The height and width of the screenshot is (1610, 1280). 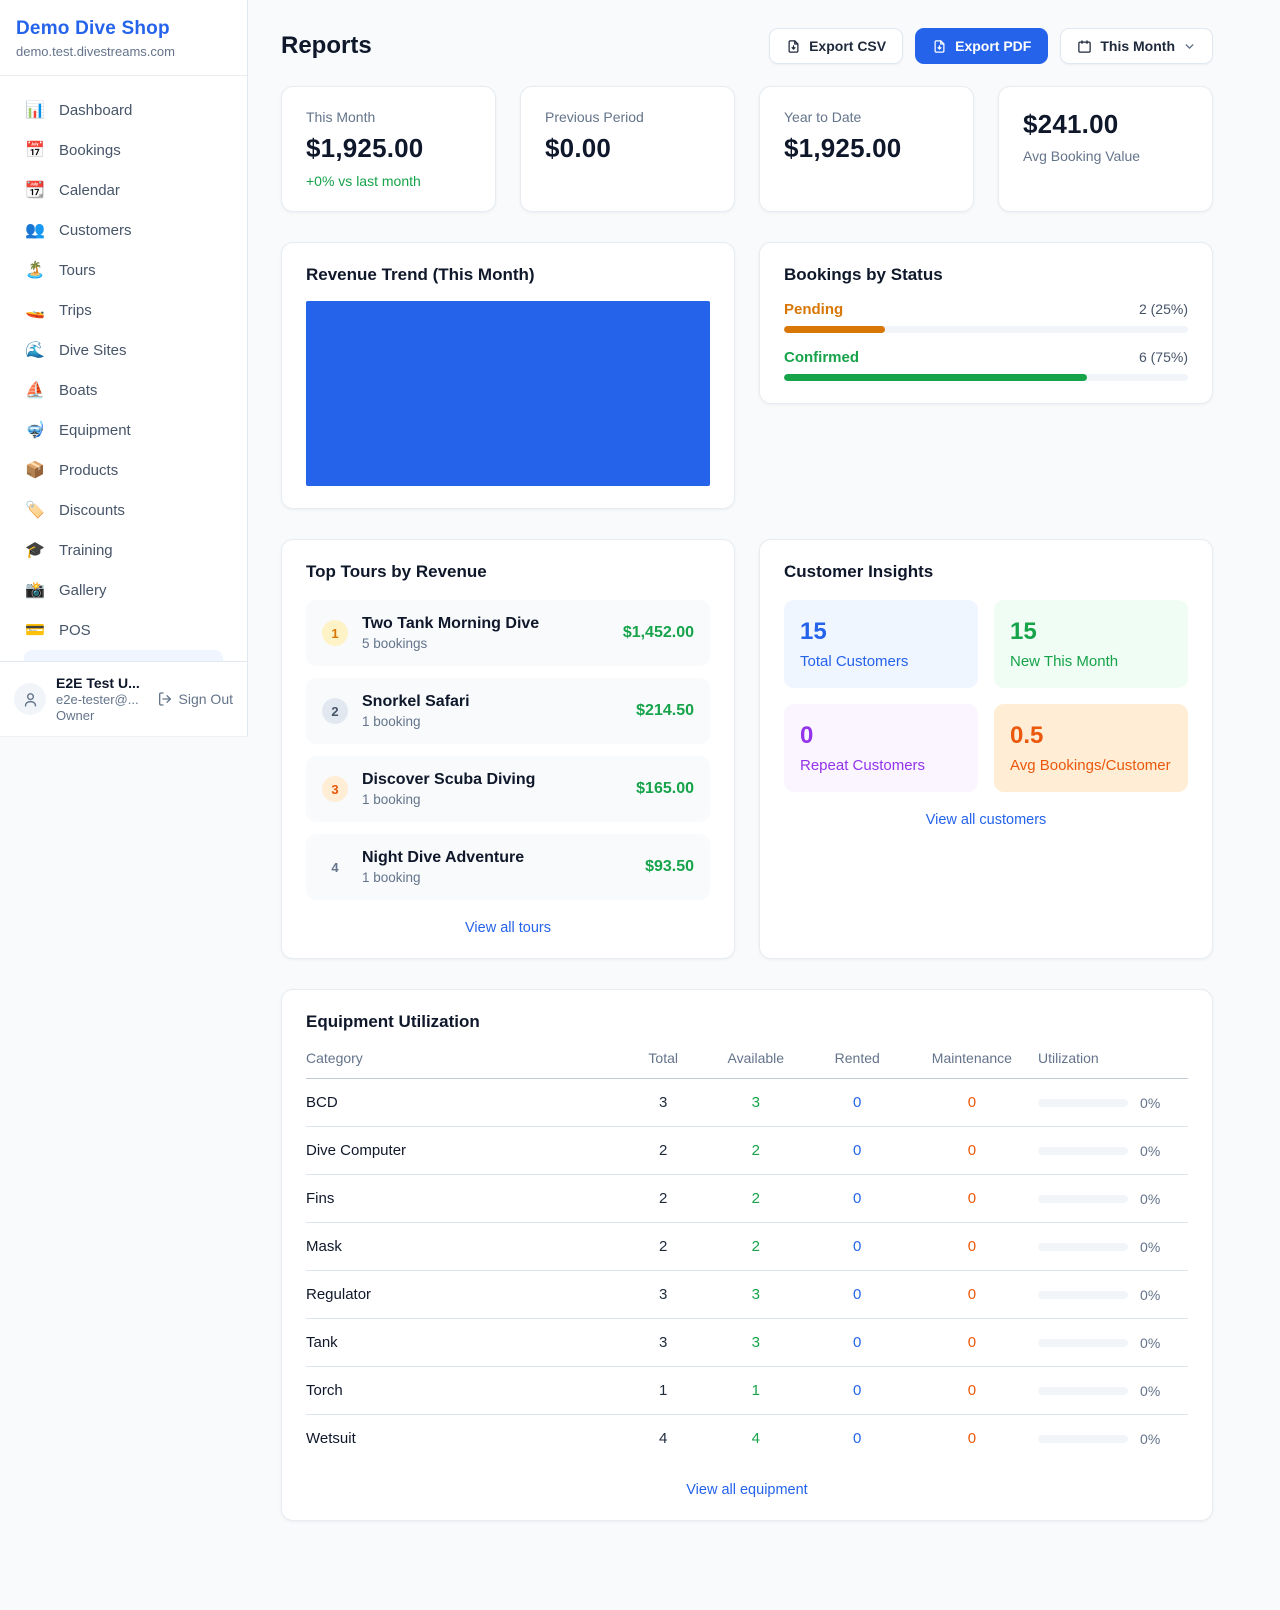 I want to click on sidebar-item-products: 📦 Products, so click(x=123, y=470).